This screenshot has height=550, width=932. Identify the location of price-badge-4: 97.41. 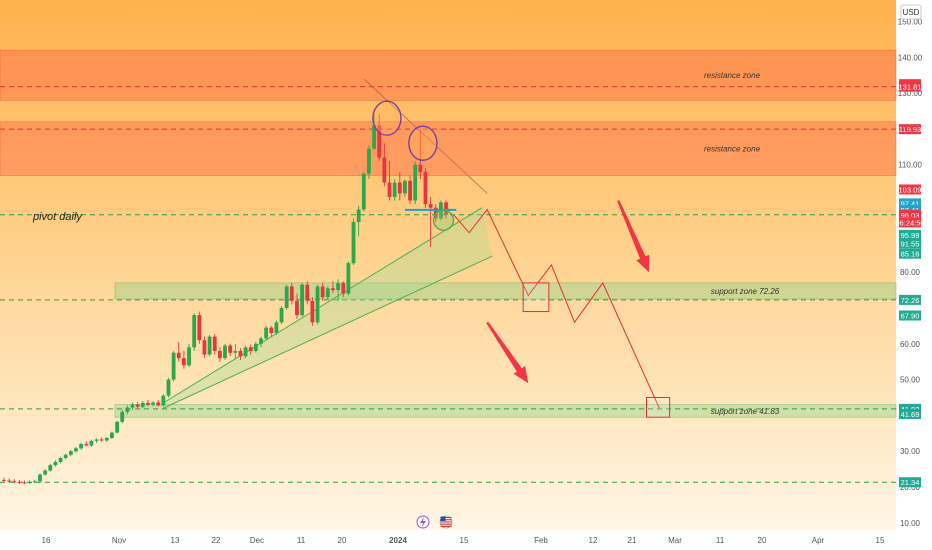
(910, 203).